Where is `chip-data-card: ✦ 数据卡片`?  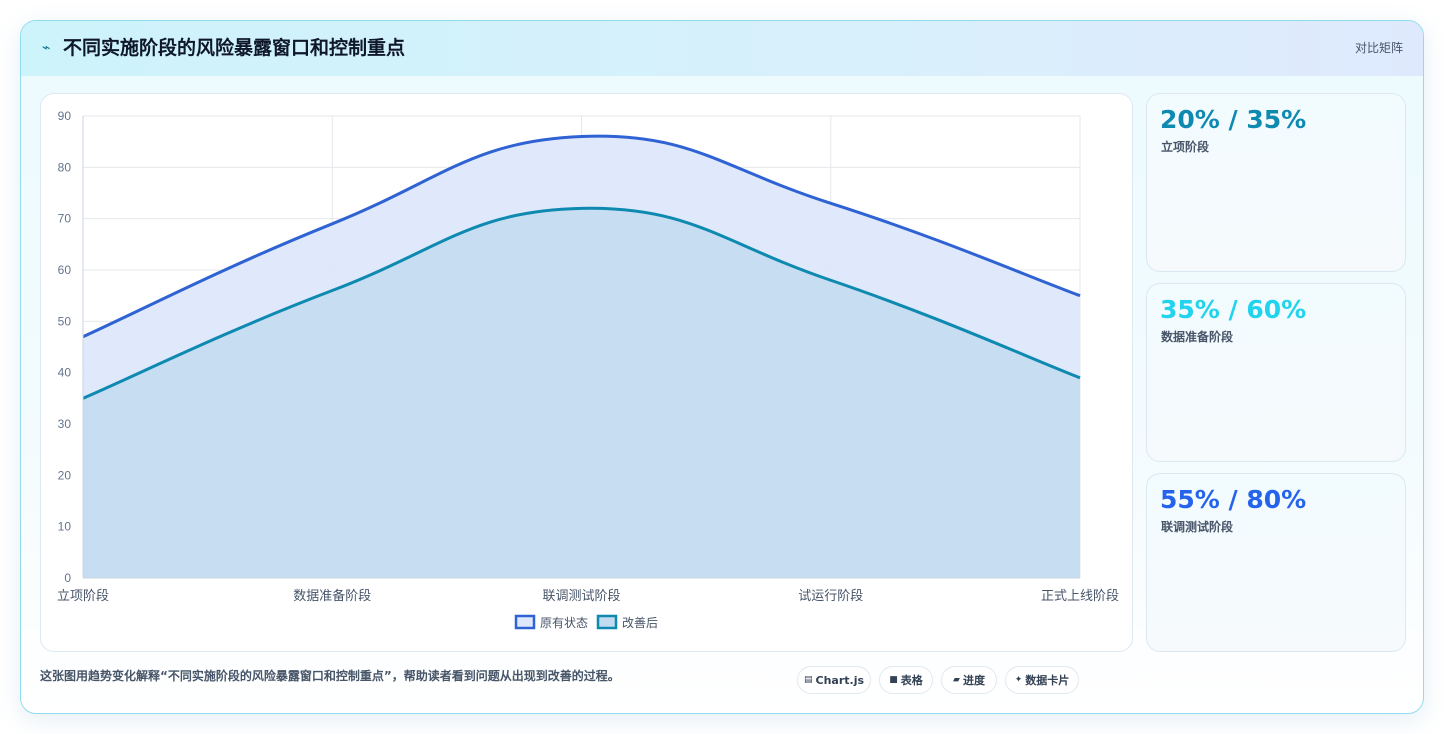 chip-data-card: ✦ 数据卡片 is located at coordinates (1042, 680).